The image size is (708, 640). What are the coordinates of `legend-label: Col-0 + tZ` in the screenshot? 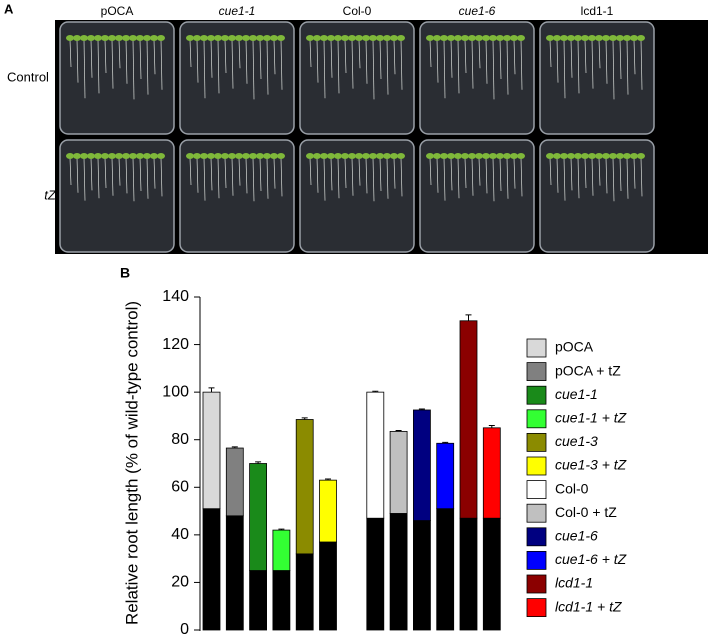 It's located at (586, 512).